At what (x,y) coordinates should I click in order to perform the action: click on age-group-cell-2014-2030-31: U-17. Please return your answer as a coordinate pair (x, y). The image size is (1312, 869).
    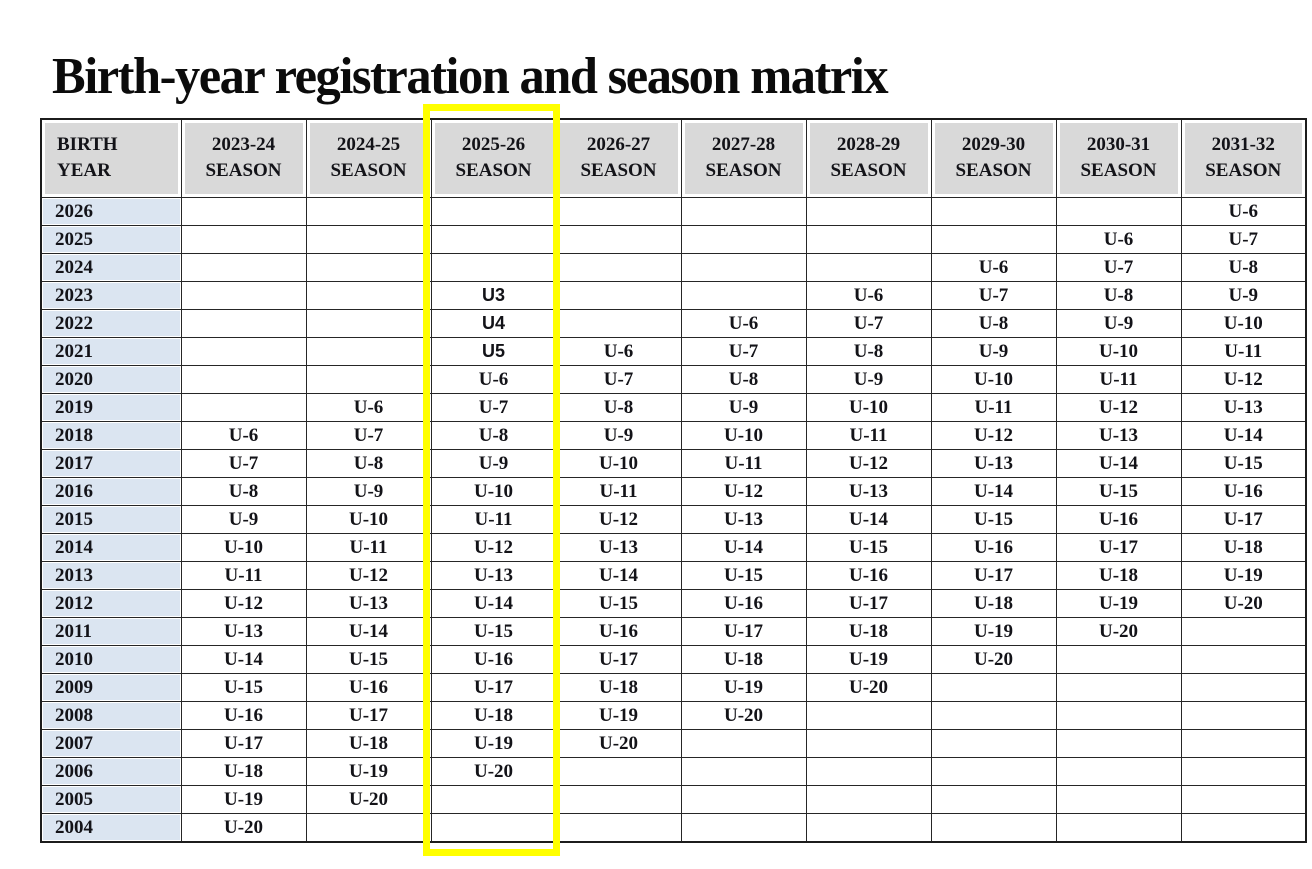
    Looking at the image, I should click on (1118, 547).